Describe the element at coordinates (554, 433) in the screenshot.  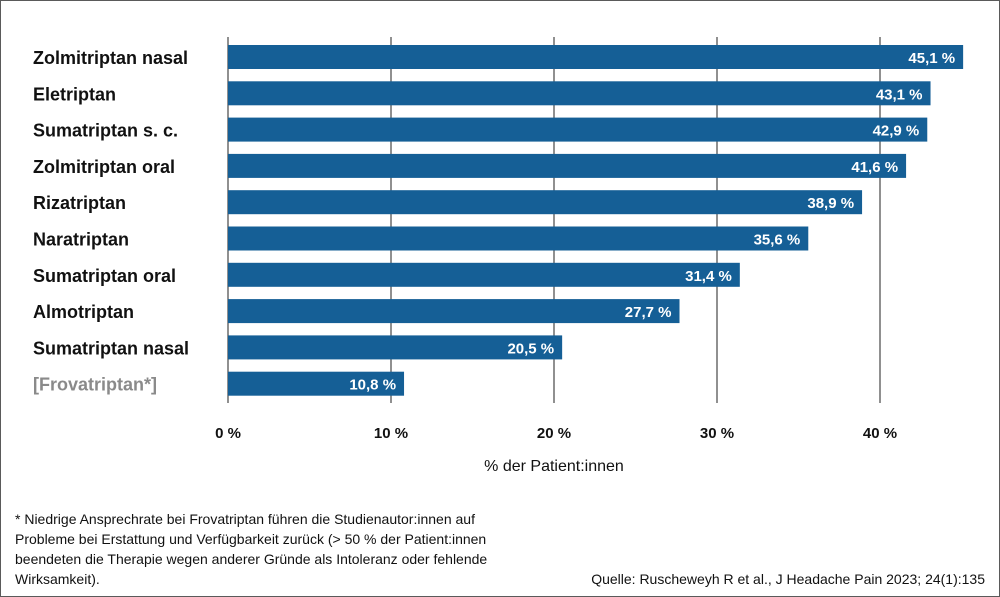
I see `x-tick-label-2: 20 %` at that location.